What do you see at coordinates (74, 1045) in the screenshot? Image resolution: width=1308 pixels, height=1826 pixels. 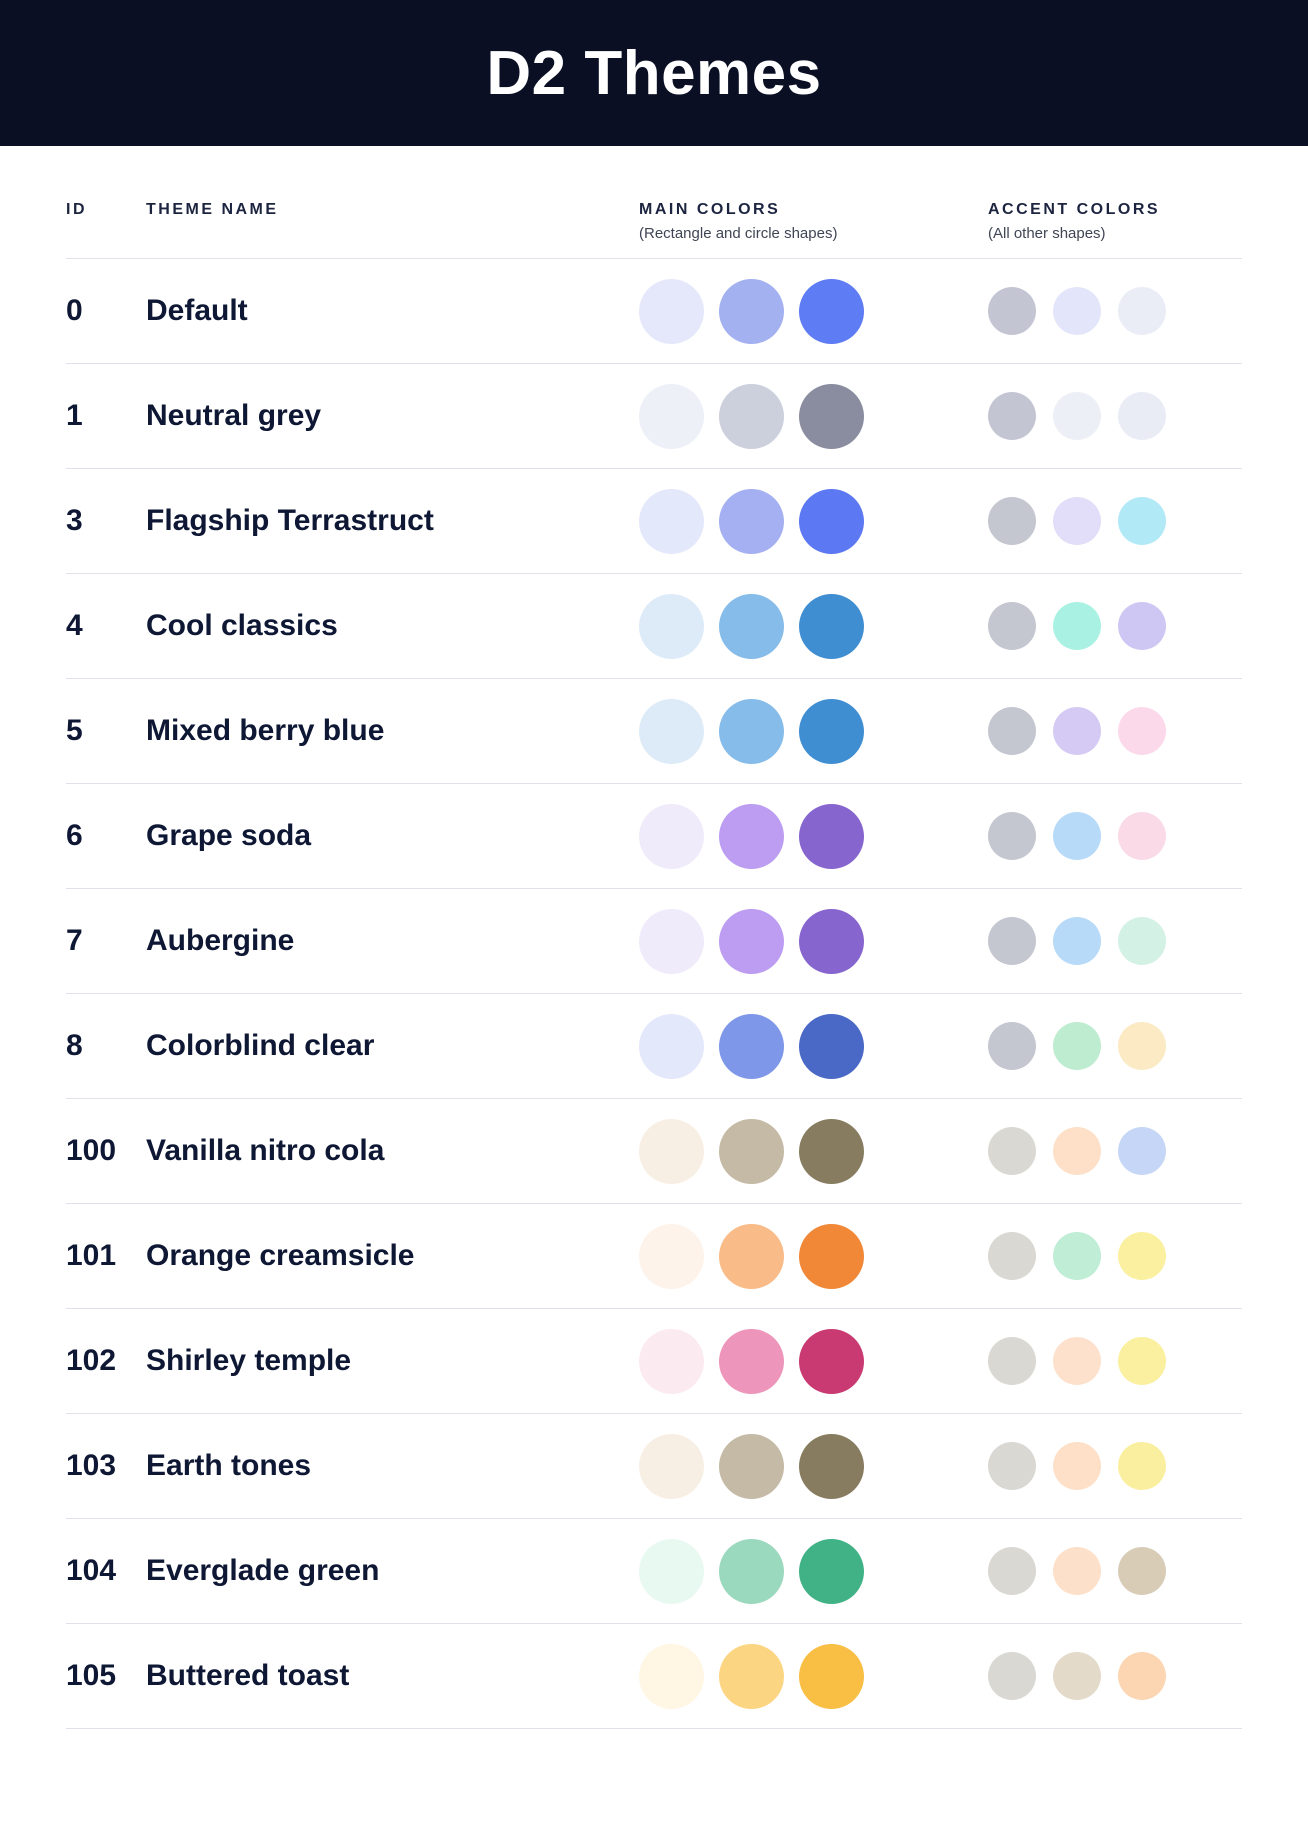 I see `theme-id: 8` at bounding box center [74, 1045].